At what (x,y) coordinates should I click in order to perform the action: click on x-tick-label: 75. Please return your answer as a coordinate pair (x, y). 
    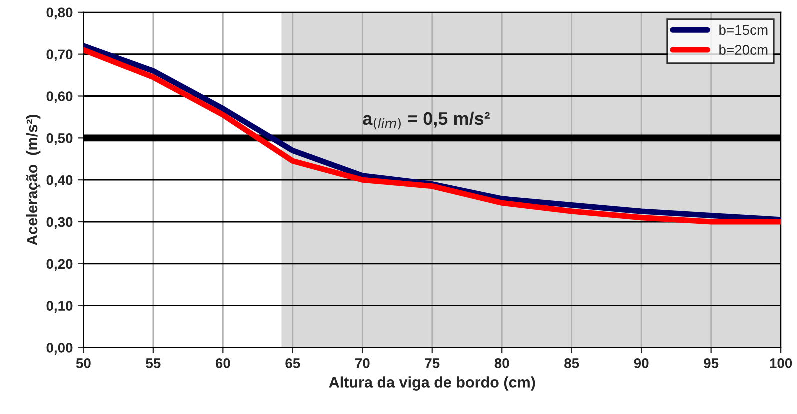
    Looking at the image, I should click on (432, 363).